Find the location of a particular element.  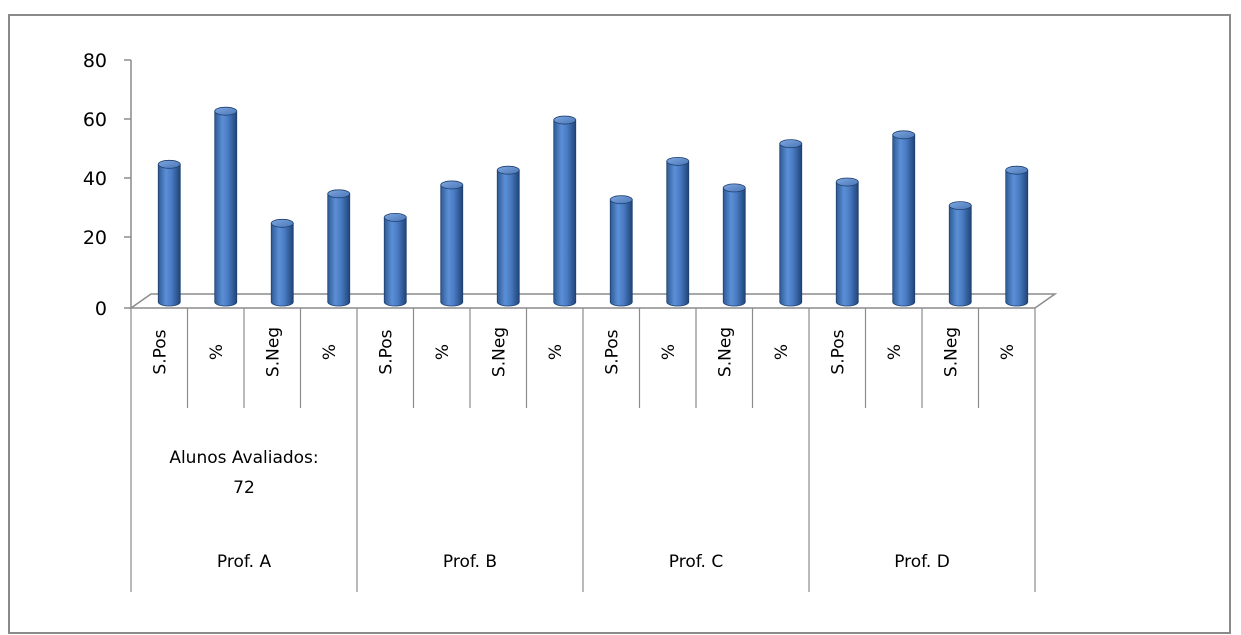

y-tick-label: 0 is located at coordinates (101, 309).